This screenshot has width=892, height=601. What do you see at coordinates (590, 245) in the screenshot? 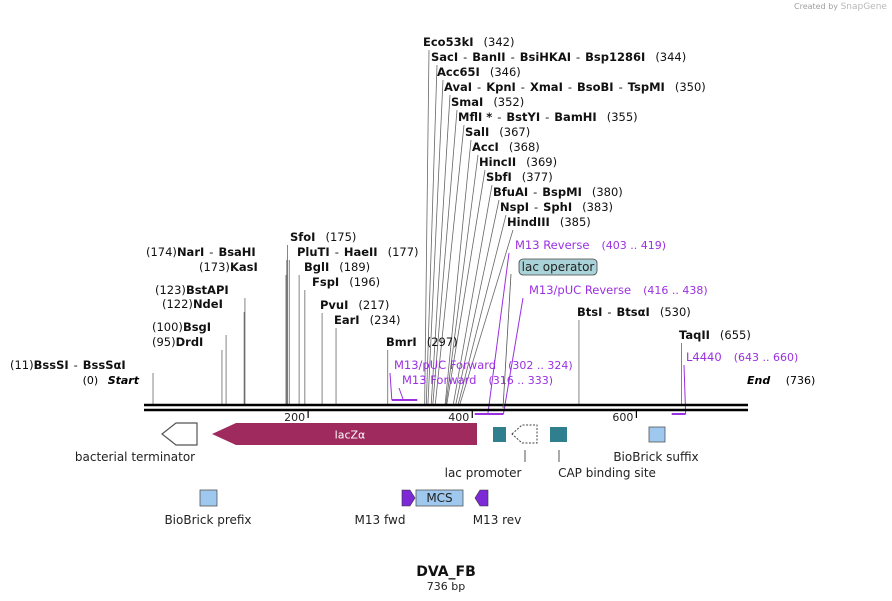
I see `primer-label-0: M13 Reverse (403 .. 419)` at bounding box center [590, 245].